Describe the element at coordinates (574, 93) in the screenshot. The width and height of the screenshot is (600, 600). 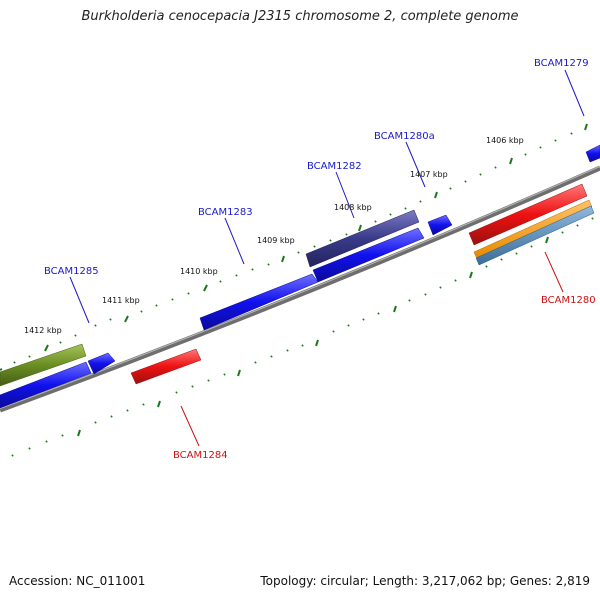
I see `leader-line-bcam1279` at that location.